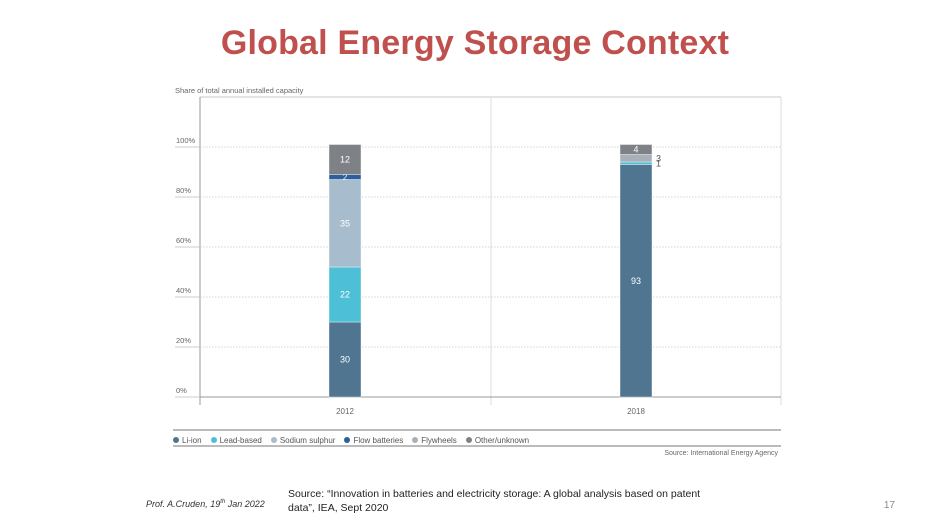  I want to click on data-label: 30, so click(345, 360).